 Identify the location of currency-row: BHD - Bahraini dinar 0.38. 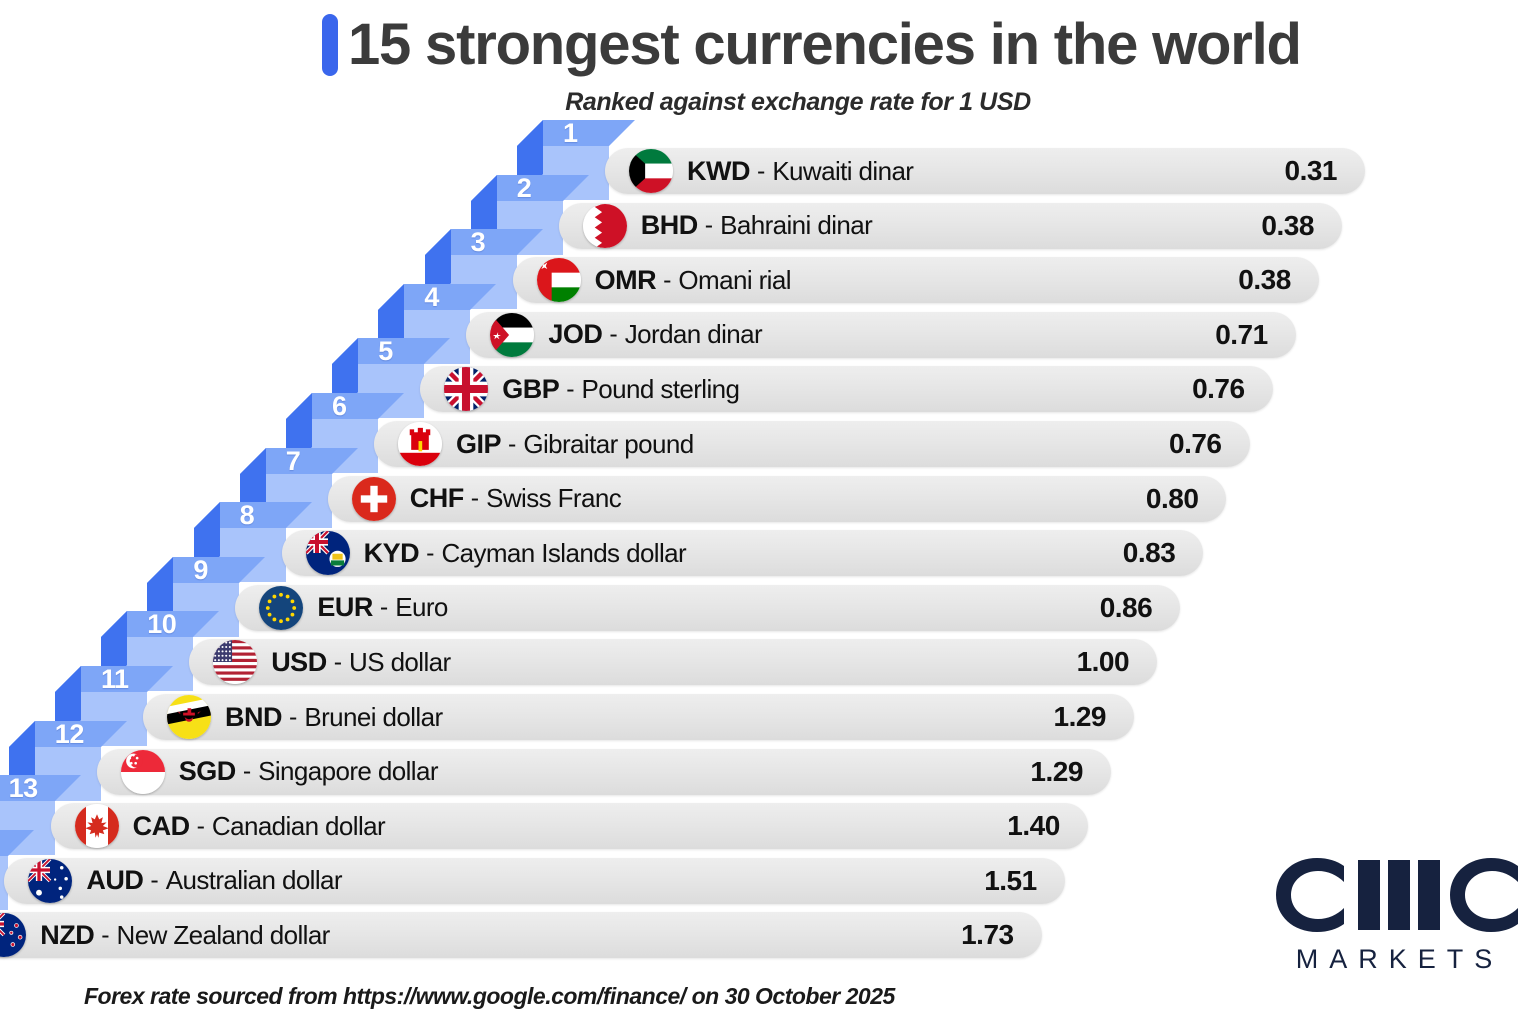
(950, 225).